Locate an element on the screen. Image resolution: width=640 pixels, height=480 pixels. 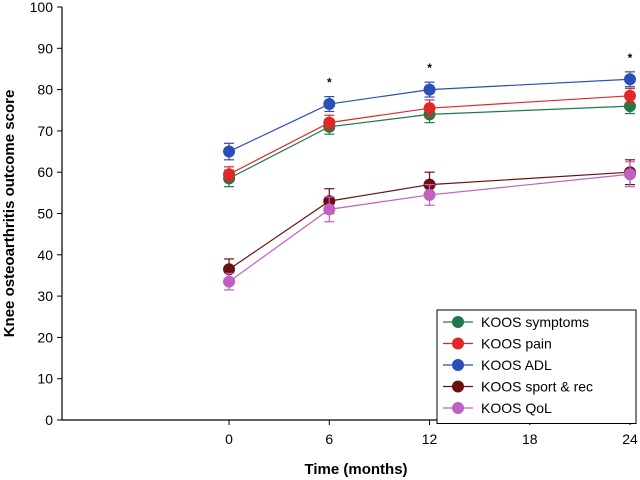
y-tick-label: 50 is located at coordinates (45, 214).